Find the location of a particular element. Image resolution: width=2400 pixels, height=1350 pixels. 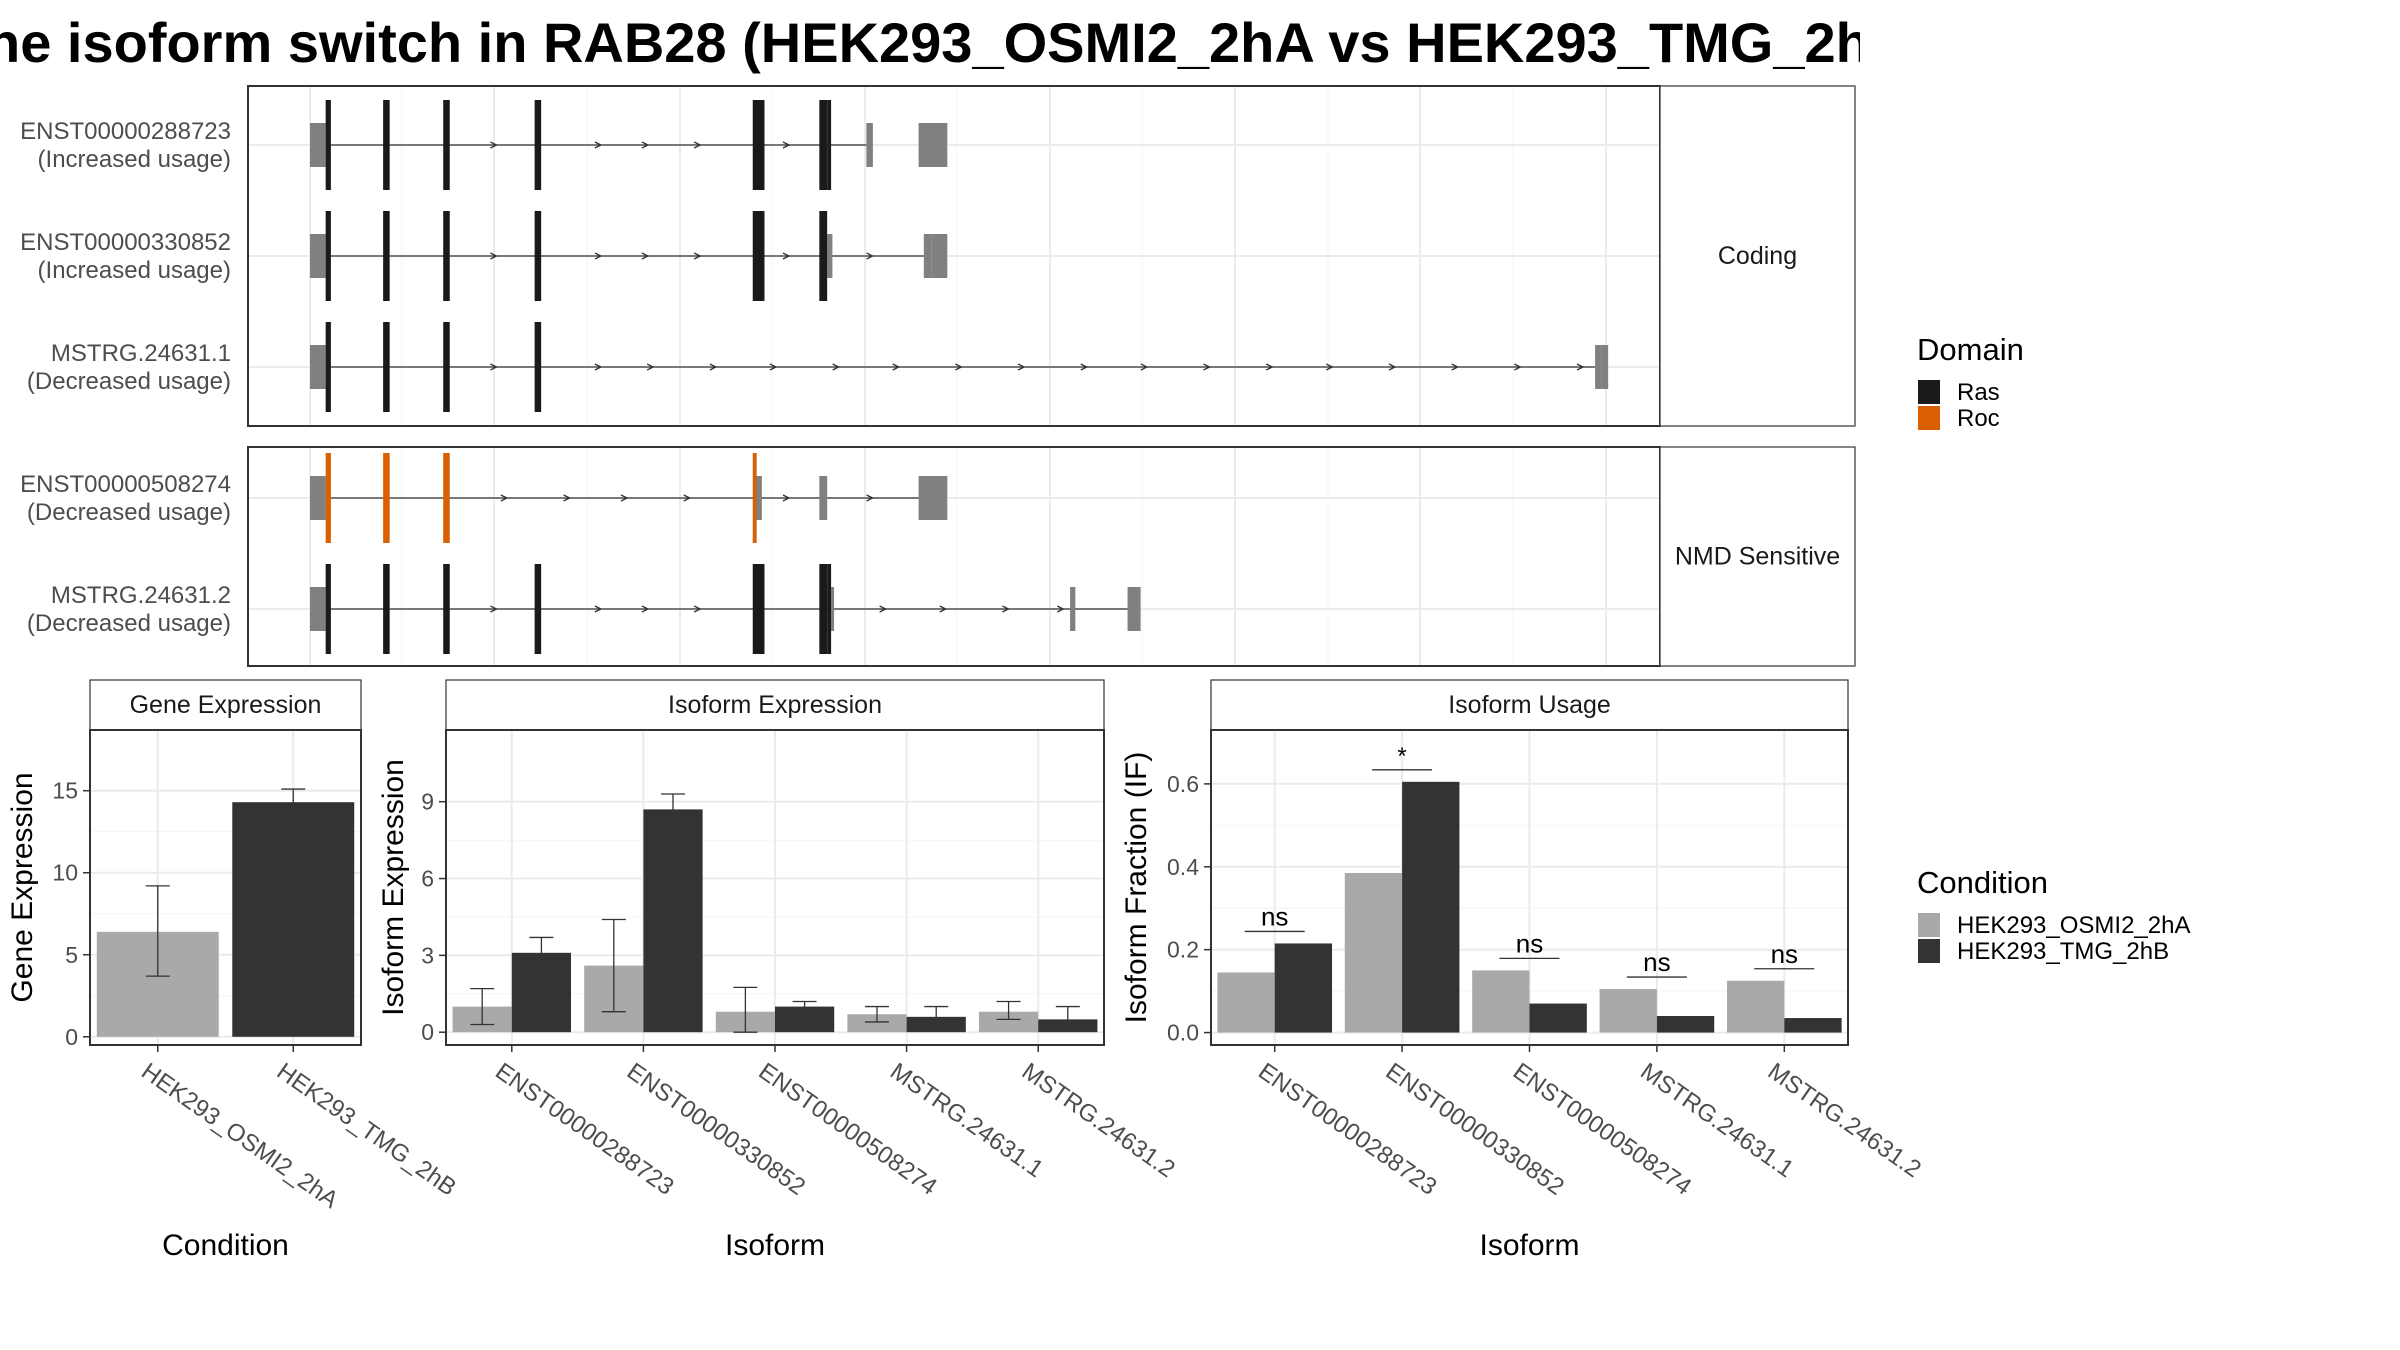

transcript-enst00000508274: ENST00000508274(Decreased usage) is located at coordinates (484, 498).